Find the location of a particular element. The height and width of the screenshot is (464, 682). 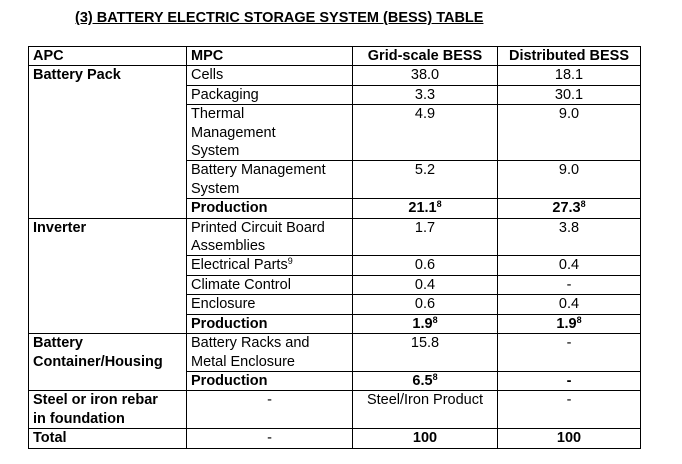

value-cell: 27.38 is located at coordinates (569, 208).